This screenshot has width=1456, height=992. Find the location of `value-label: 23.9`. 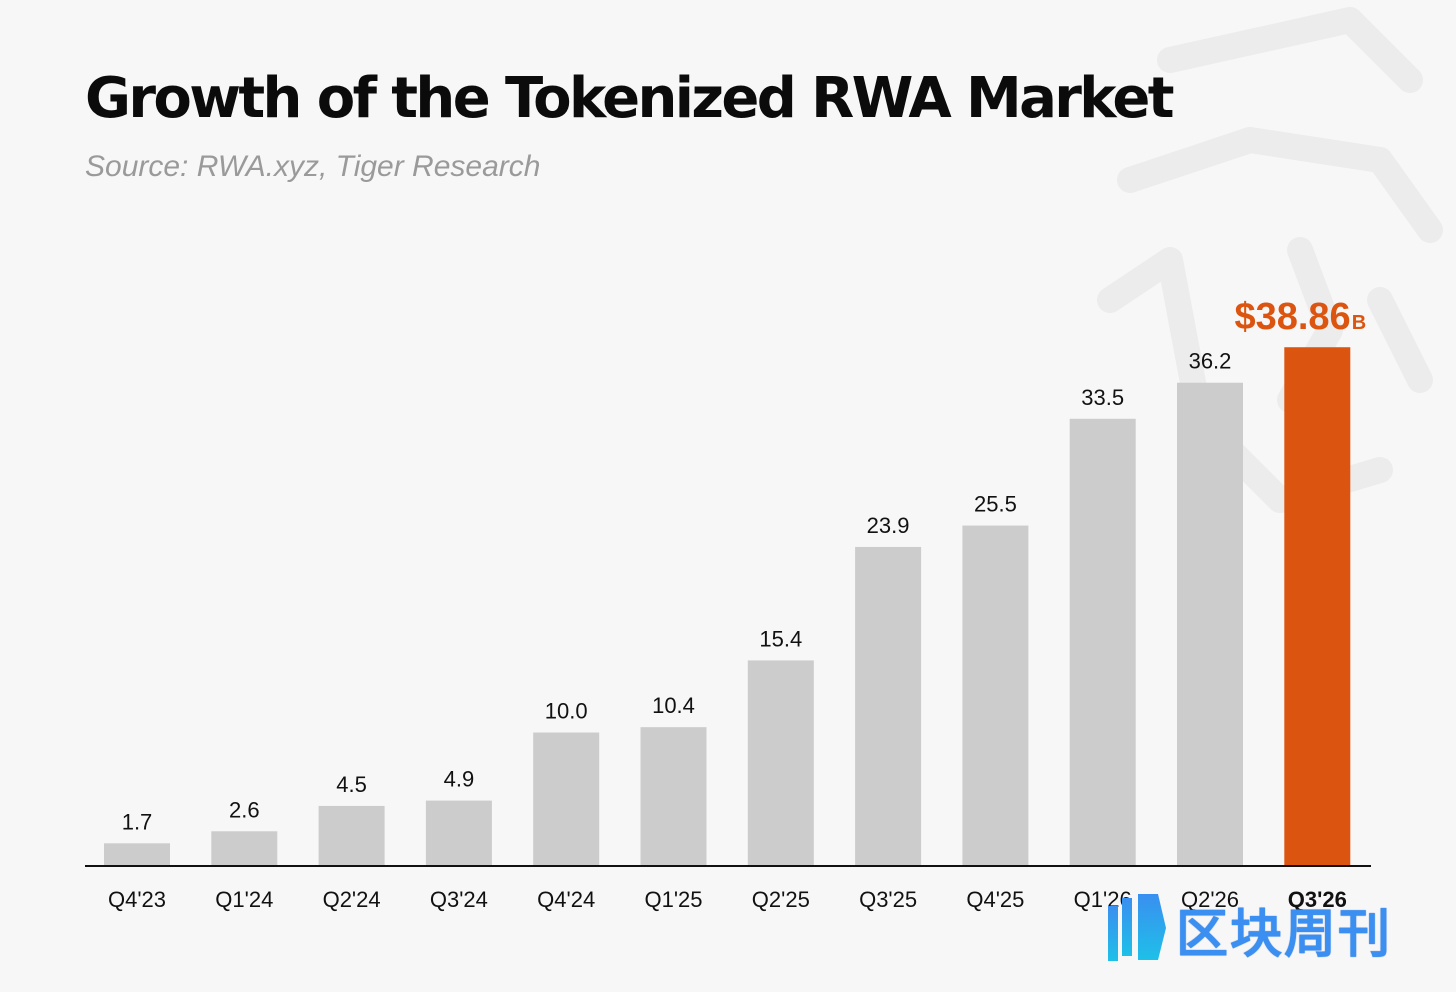

value-label: 23.9 is located at coordinates (888, 525).